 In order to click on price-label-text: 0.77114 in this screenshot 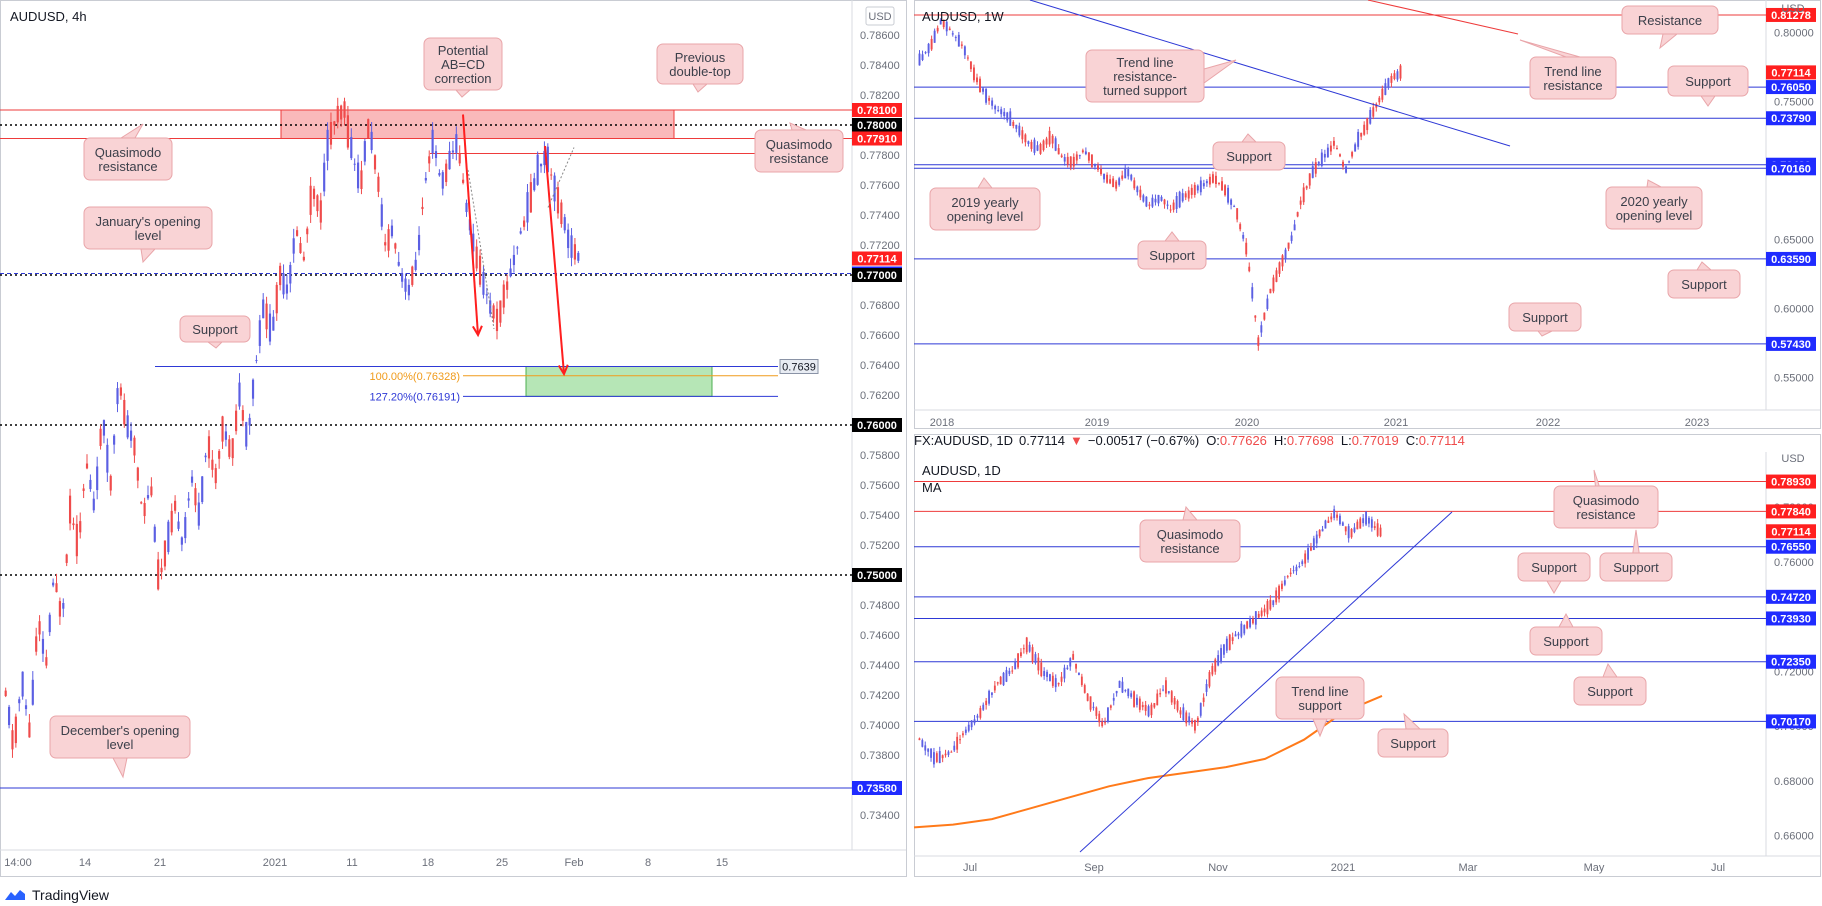, I will do `click(877, 260)`.